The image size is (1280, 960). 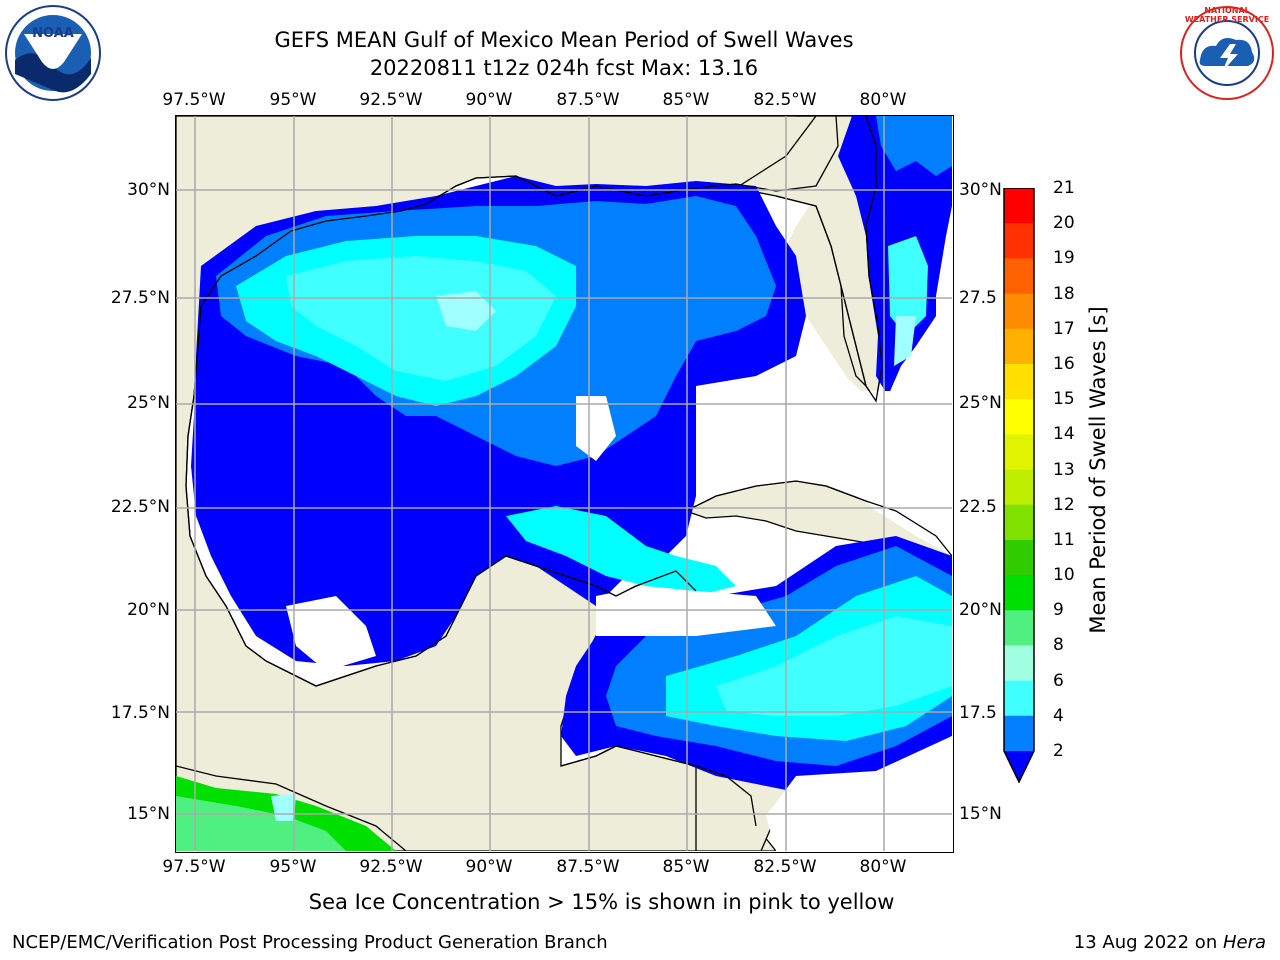 What do you see at coordinates (148, 403) in the screenshot?
I see `lat-tick-left: 25°N` at bounding box center [148, 403].